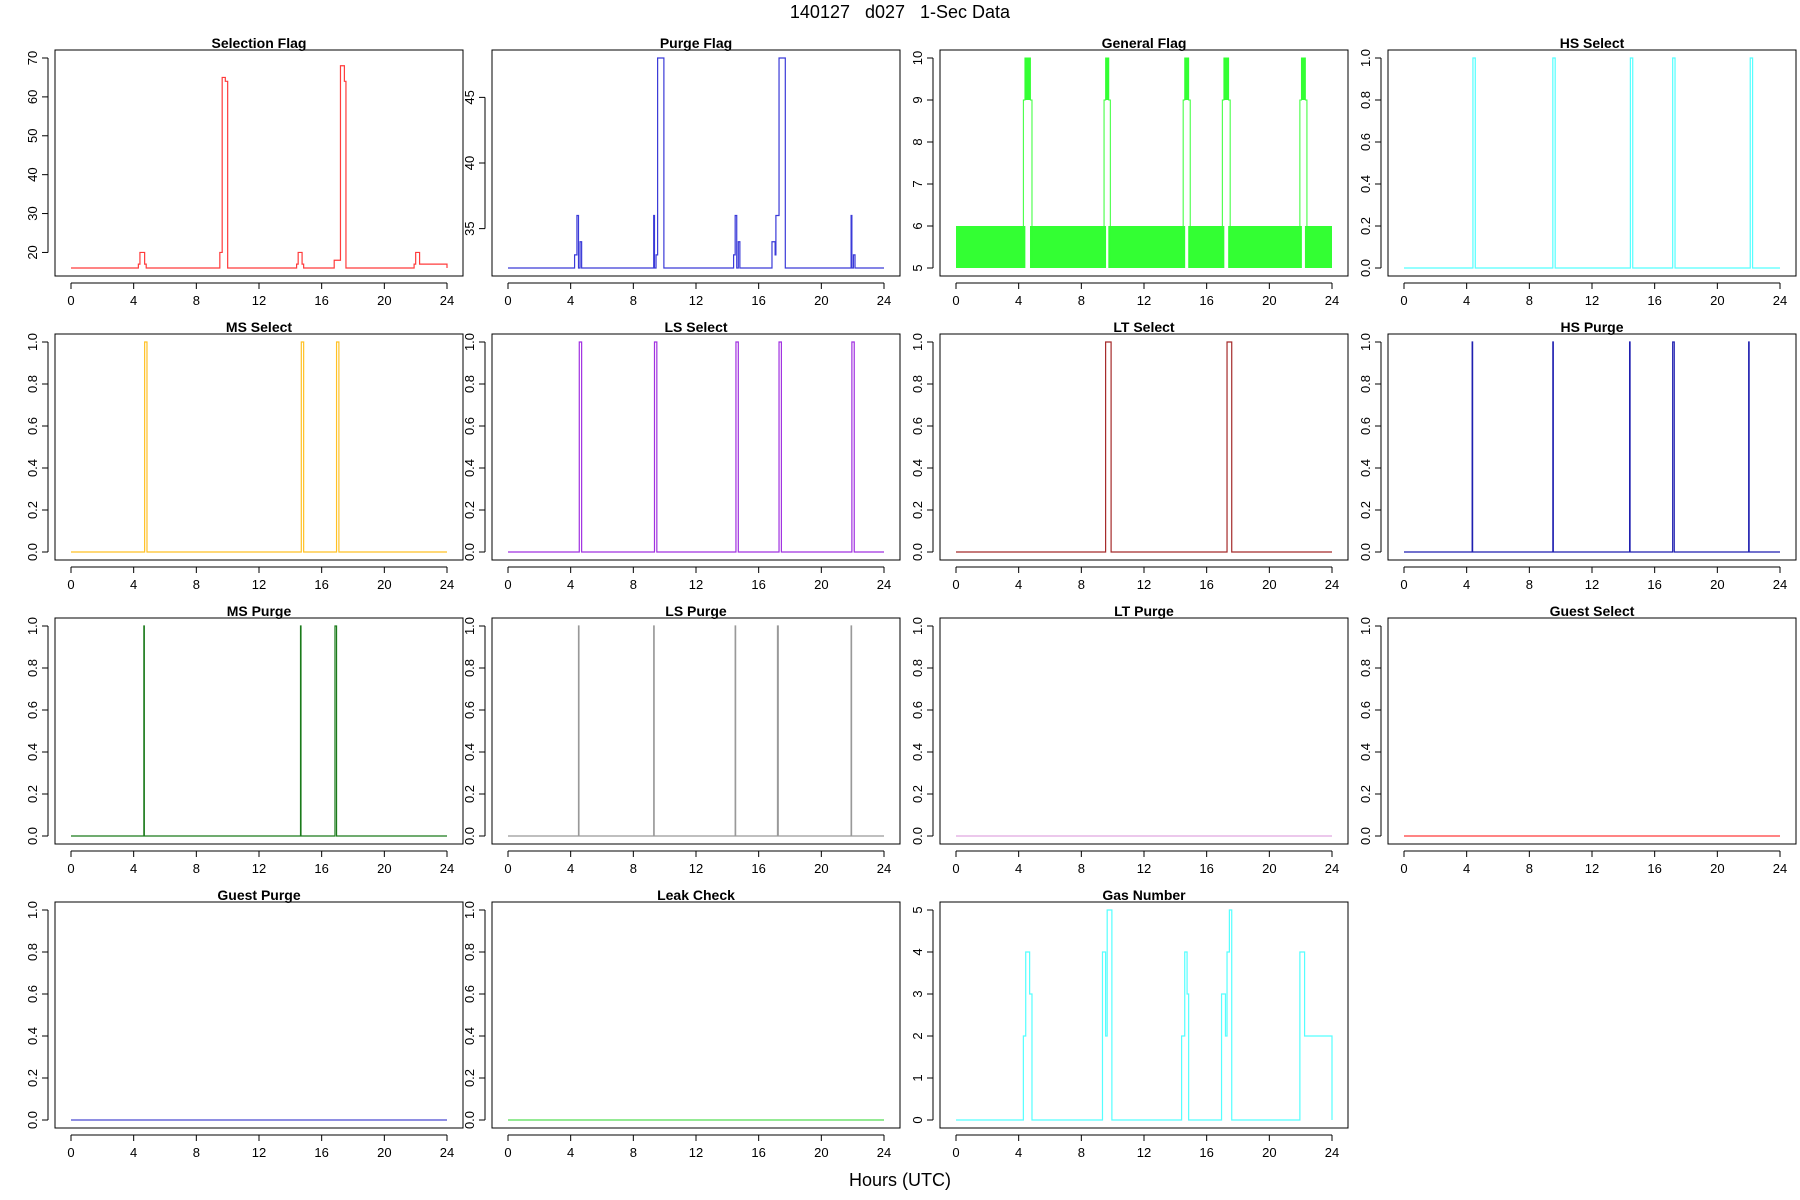  What do you see at coordinates (917, 183) in the screenshot?
I see `y-tick-label: 7` at bounding box center [917, 183].